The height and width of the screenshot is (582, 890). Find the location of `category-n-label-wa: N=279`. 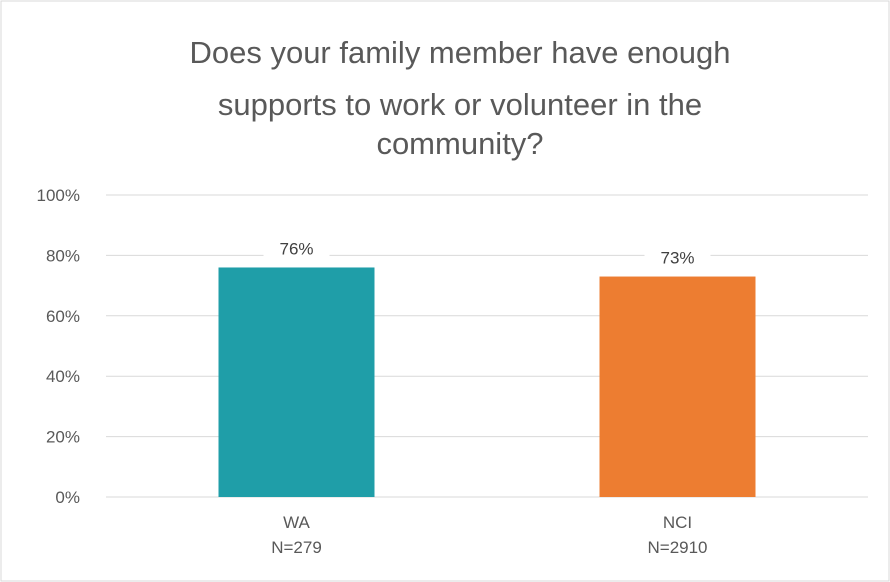

category-n-label-wa: N=279 is located at coordinates (296, 547).